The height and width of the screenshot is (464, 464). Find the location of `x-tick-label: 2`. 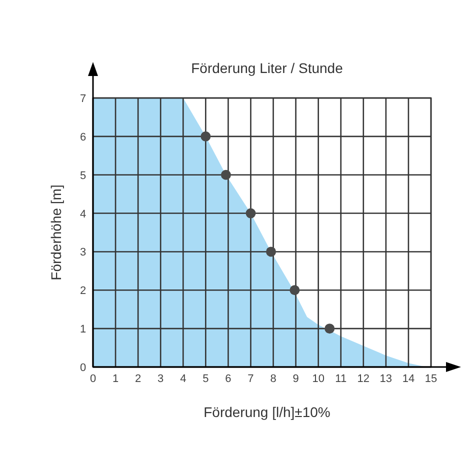

x-tick-label: 2 is located at coordinates (138, 379).